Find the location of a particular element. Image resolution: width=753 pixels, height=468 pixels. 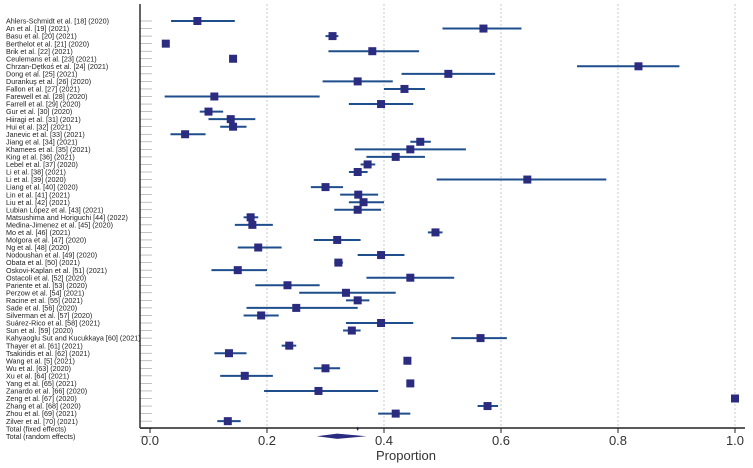

study-label: Dong et al. [25] (2021) is located at coordinates (42, 73).